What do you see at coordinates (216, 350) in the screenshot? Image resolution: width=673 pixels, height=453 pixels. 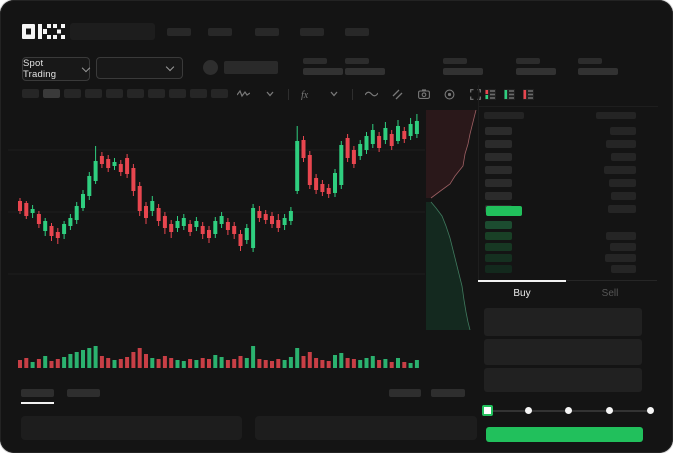 I see `volume-chart` at bounding box center [216, 350].